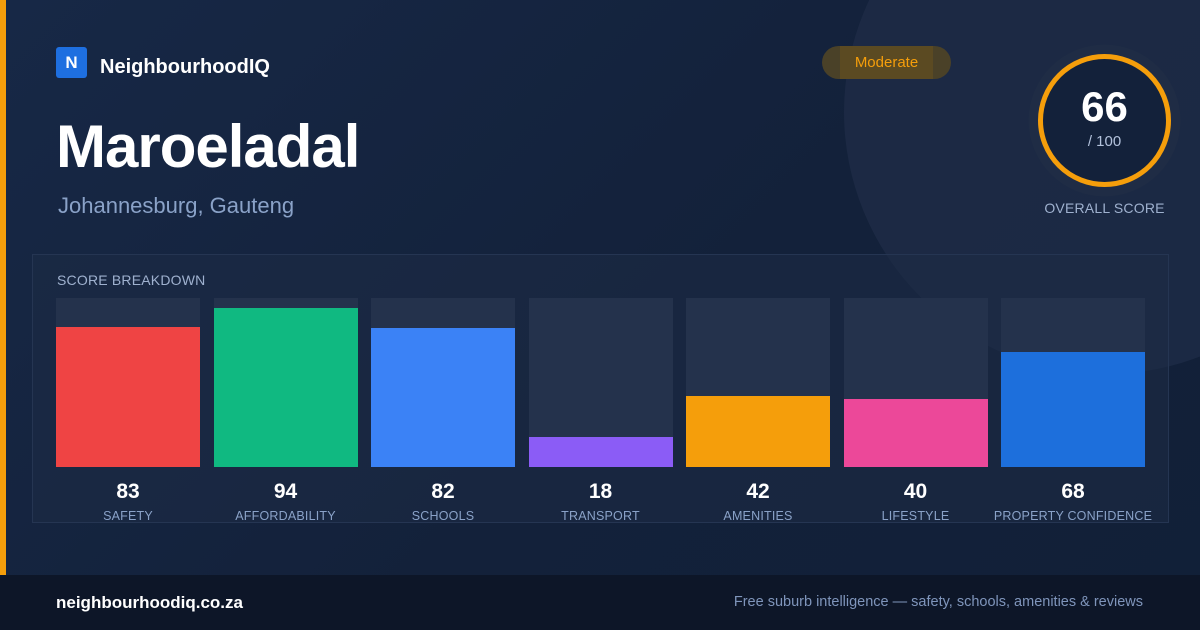 The image size is (1200, 630). I want to click on rating-badge: Moderate, so click(886, 62).